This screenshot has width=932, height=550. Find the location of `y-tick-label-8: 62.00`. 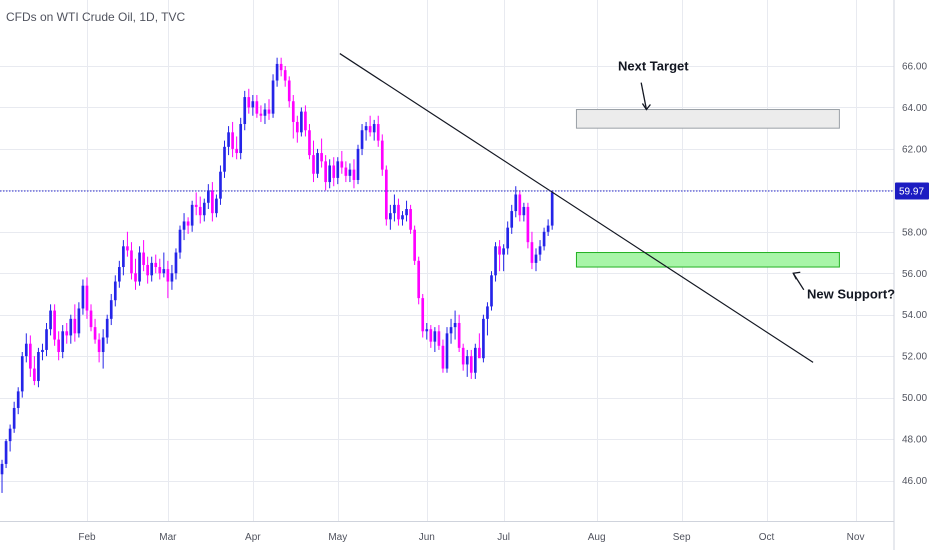

y-tick-label-8: 62.00 is located at coordinates (914, 149).